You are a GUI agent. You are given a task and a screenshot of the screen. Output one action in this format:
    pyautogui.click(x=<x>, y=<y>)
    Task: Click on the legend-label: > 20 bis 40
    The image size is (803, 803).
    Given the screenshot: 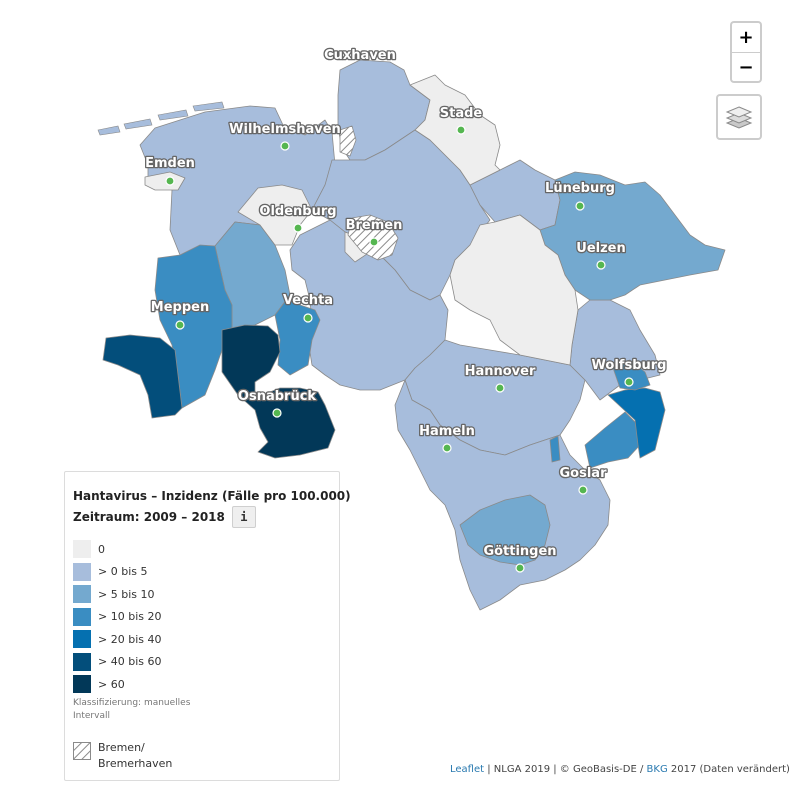 What is the action you would take?
    pyautogui.click(x=130, y=639)
    